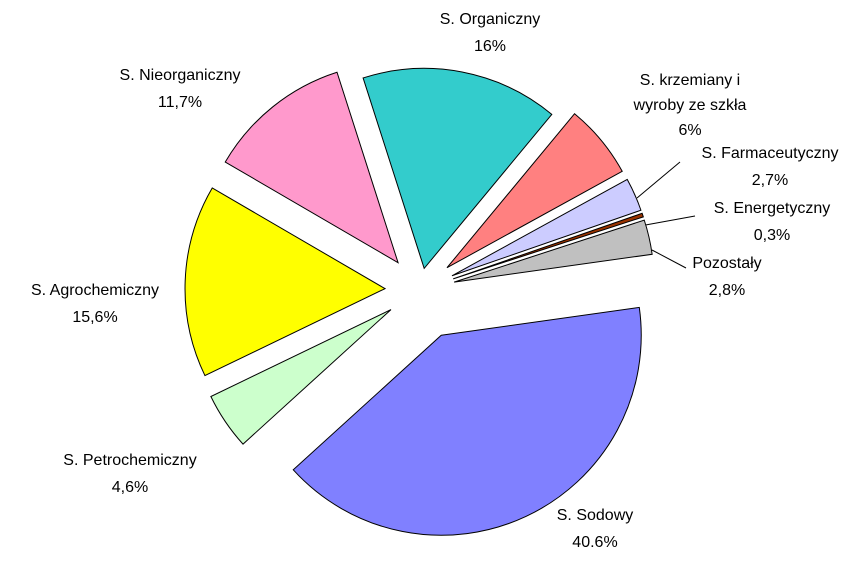 The image size is (857, 573). Describe the element at coordinates (727, 290) in the screenshot. I see `slice-value: 2,8%` at that location.